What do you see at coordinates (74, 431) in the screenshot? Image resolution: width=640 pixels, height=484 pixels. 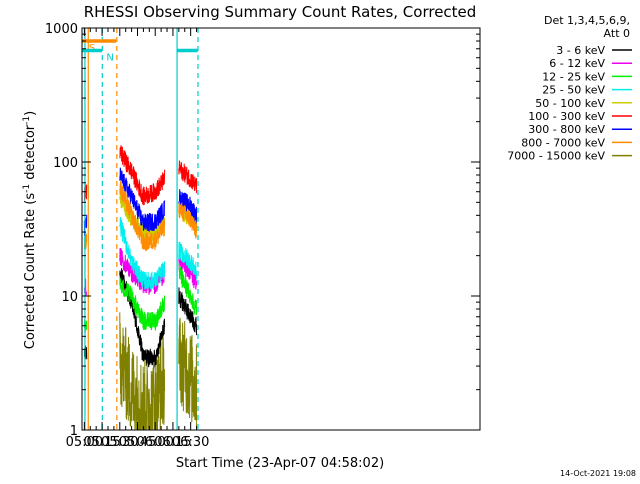 I see `y-tick-label: 1` at bounding box center [74, 431].